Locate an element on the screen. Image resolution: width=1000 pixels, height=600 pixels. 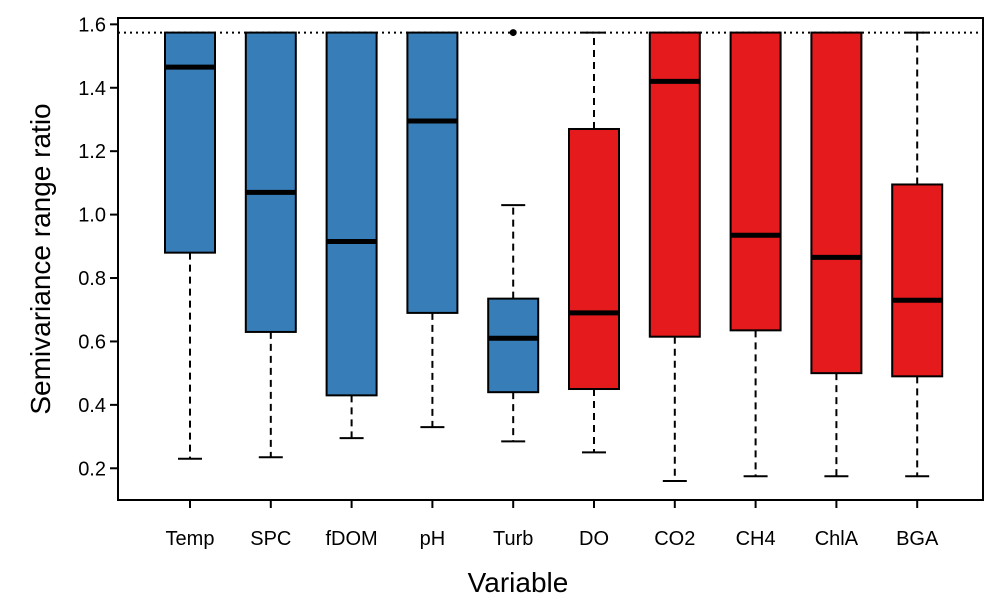
x-axis-title: Variable is located at coordinates (518, 582).